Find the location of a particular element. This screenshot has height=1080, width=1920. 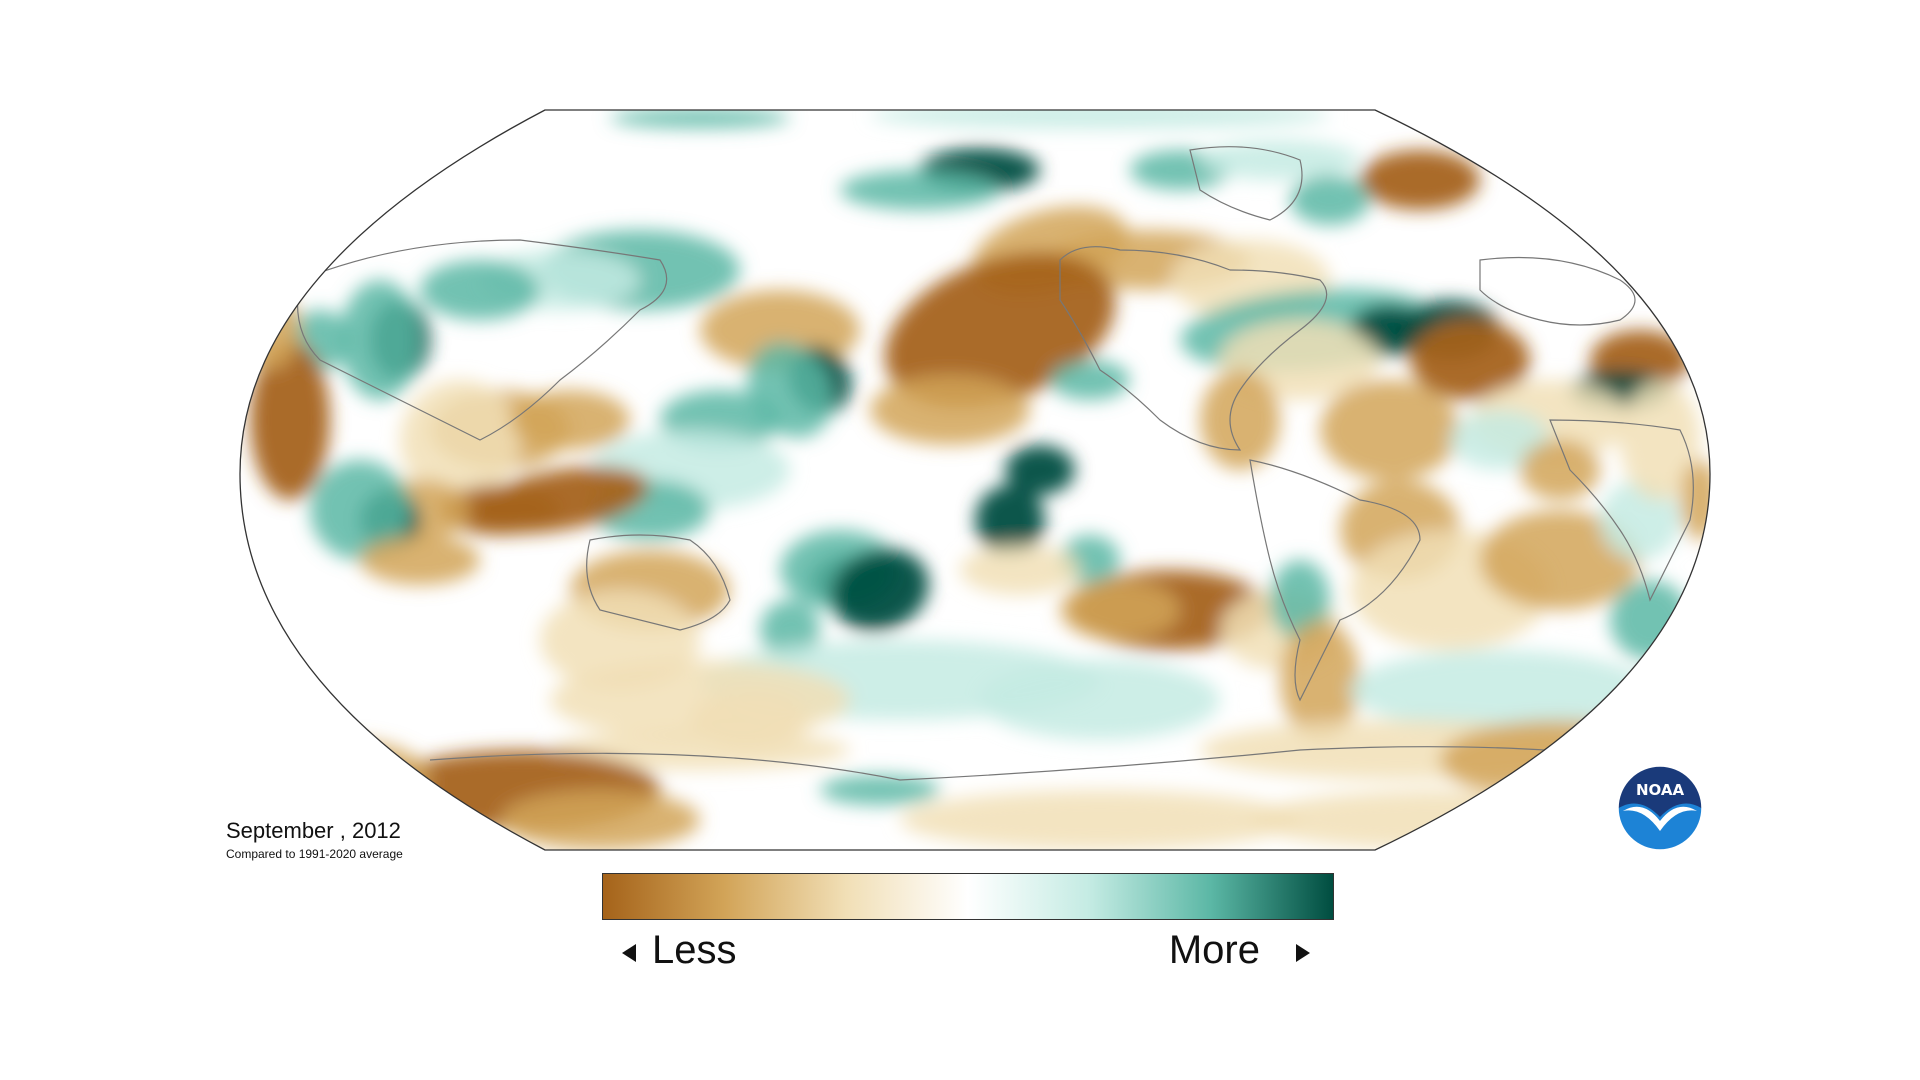

color-scale-bar is located at coordinates (968, 896).